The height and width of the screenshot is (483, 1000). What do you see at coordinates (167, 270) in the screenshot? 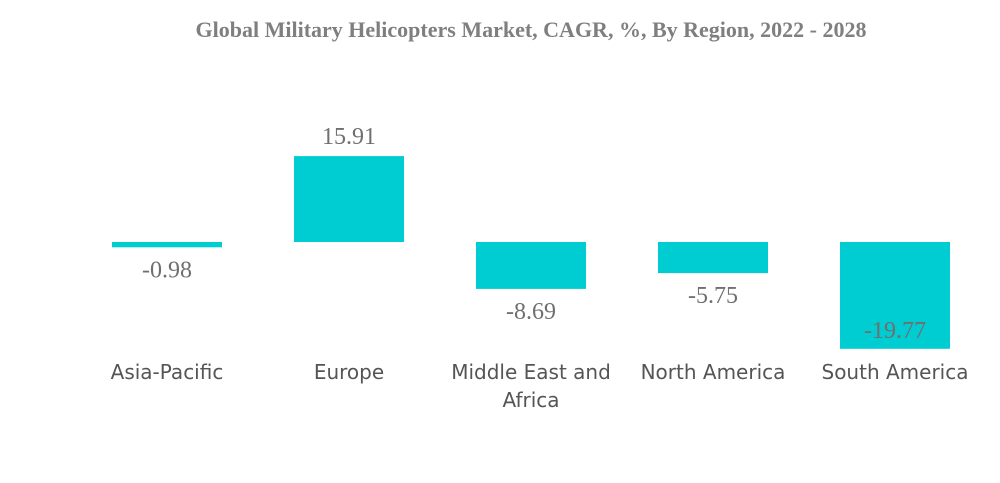
I see `data-label-0: -0.98` at bounding box center [167, 270].